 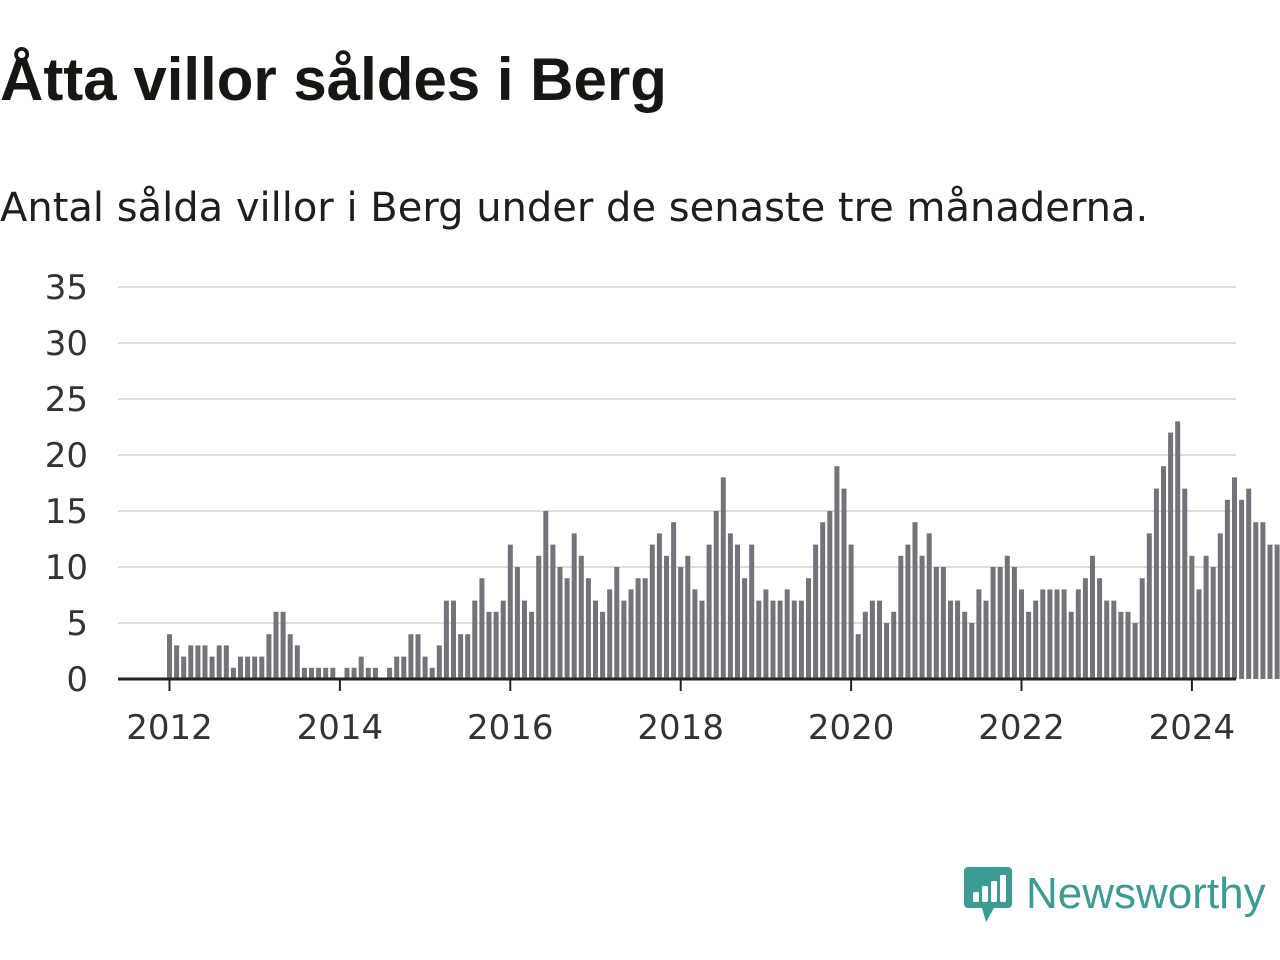 What do you see at coordinates (851, 728) in the screenshot?
I see `x-tick-label: 2020` at bounding box center [851, 728].